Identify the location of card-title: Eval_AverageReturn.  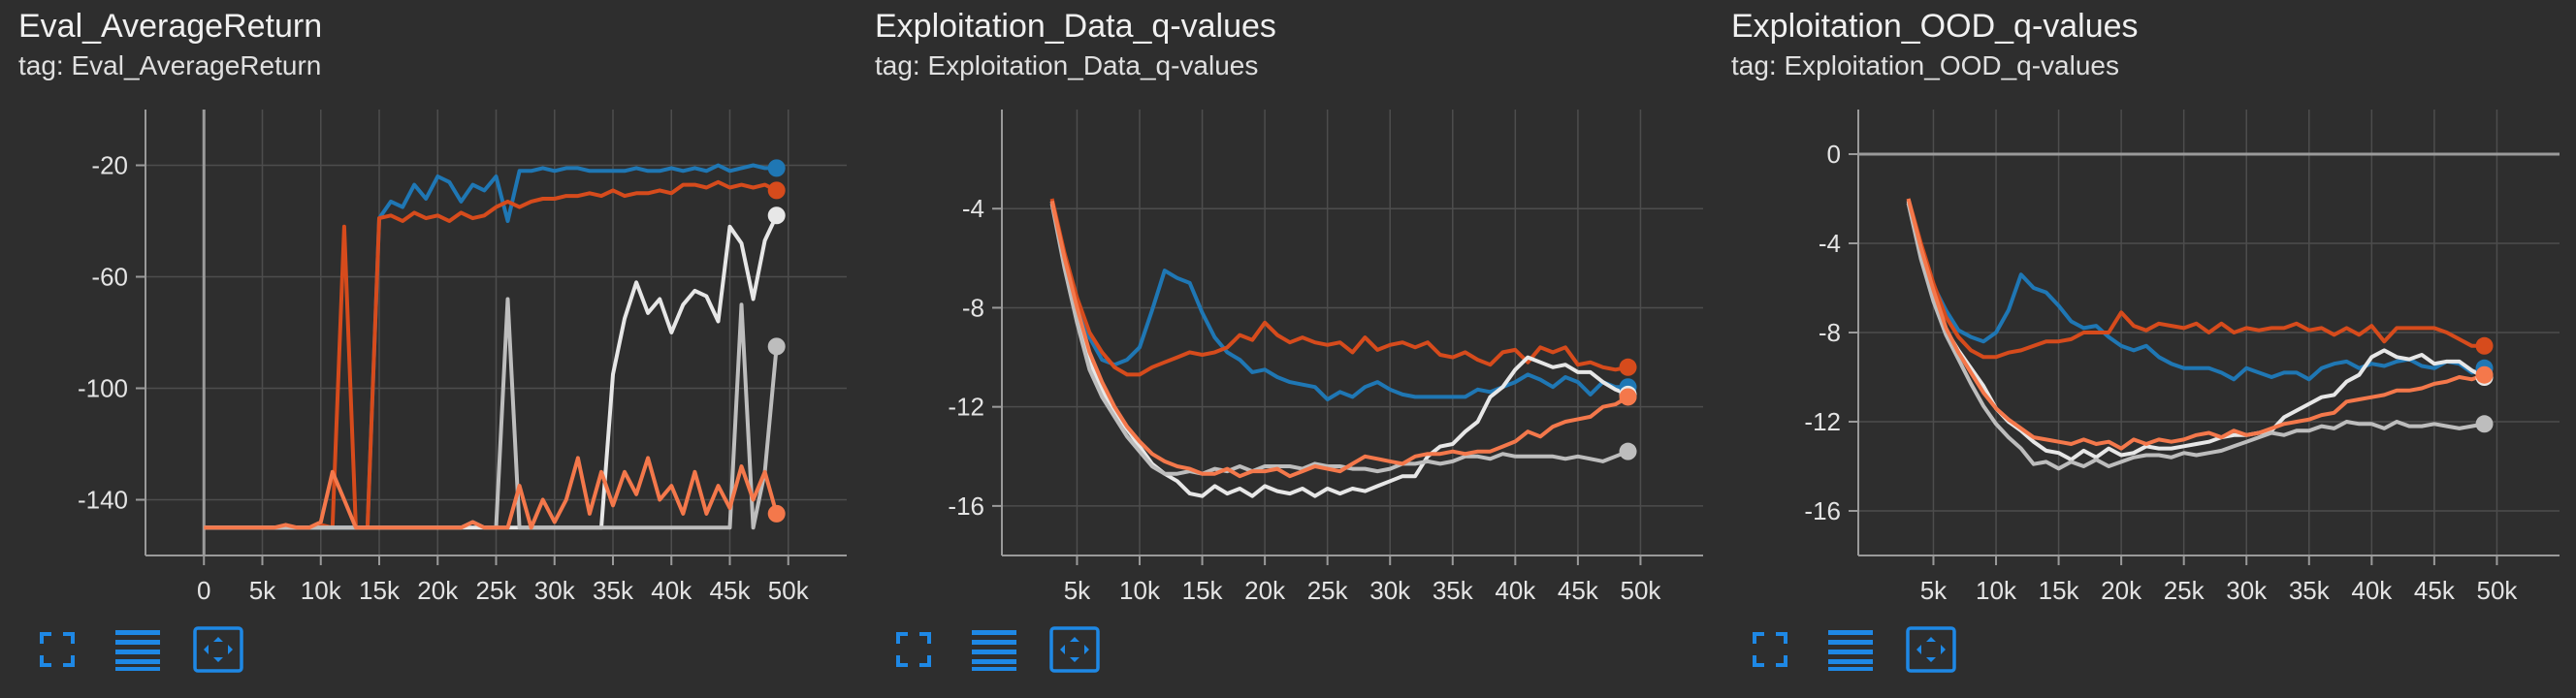
(170, 26).